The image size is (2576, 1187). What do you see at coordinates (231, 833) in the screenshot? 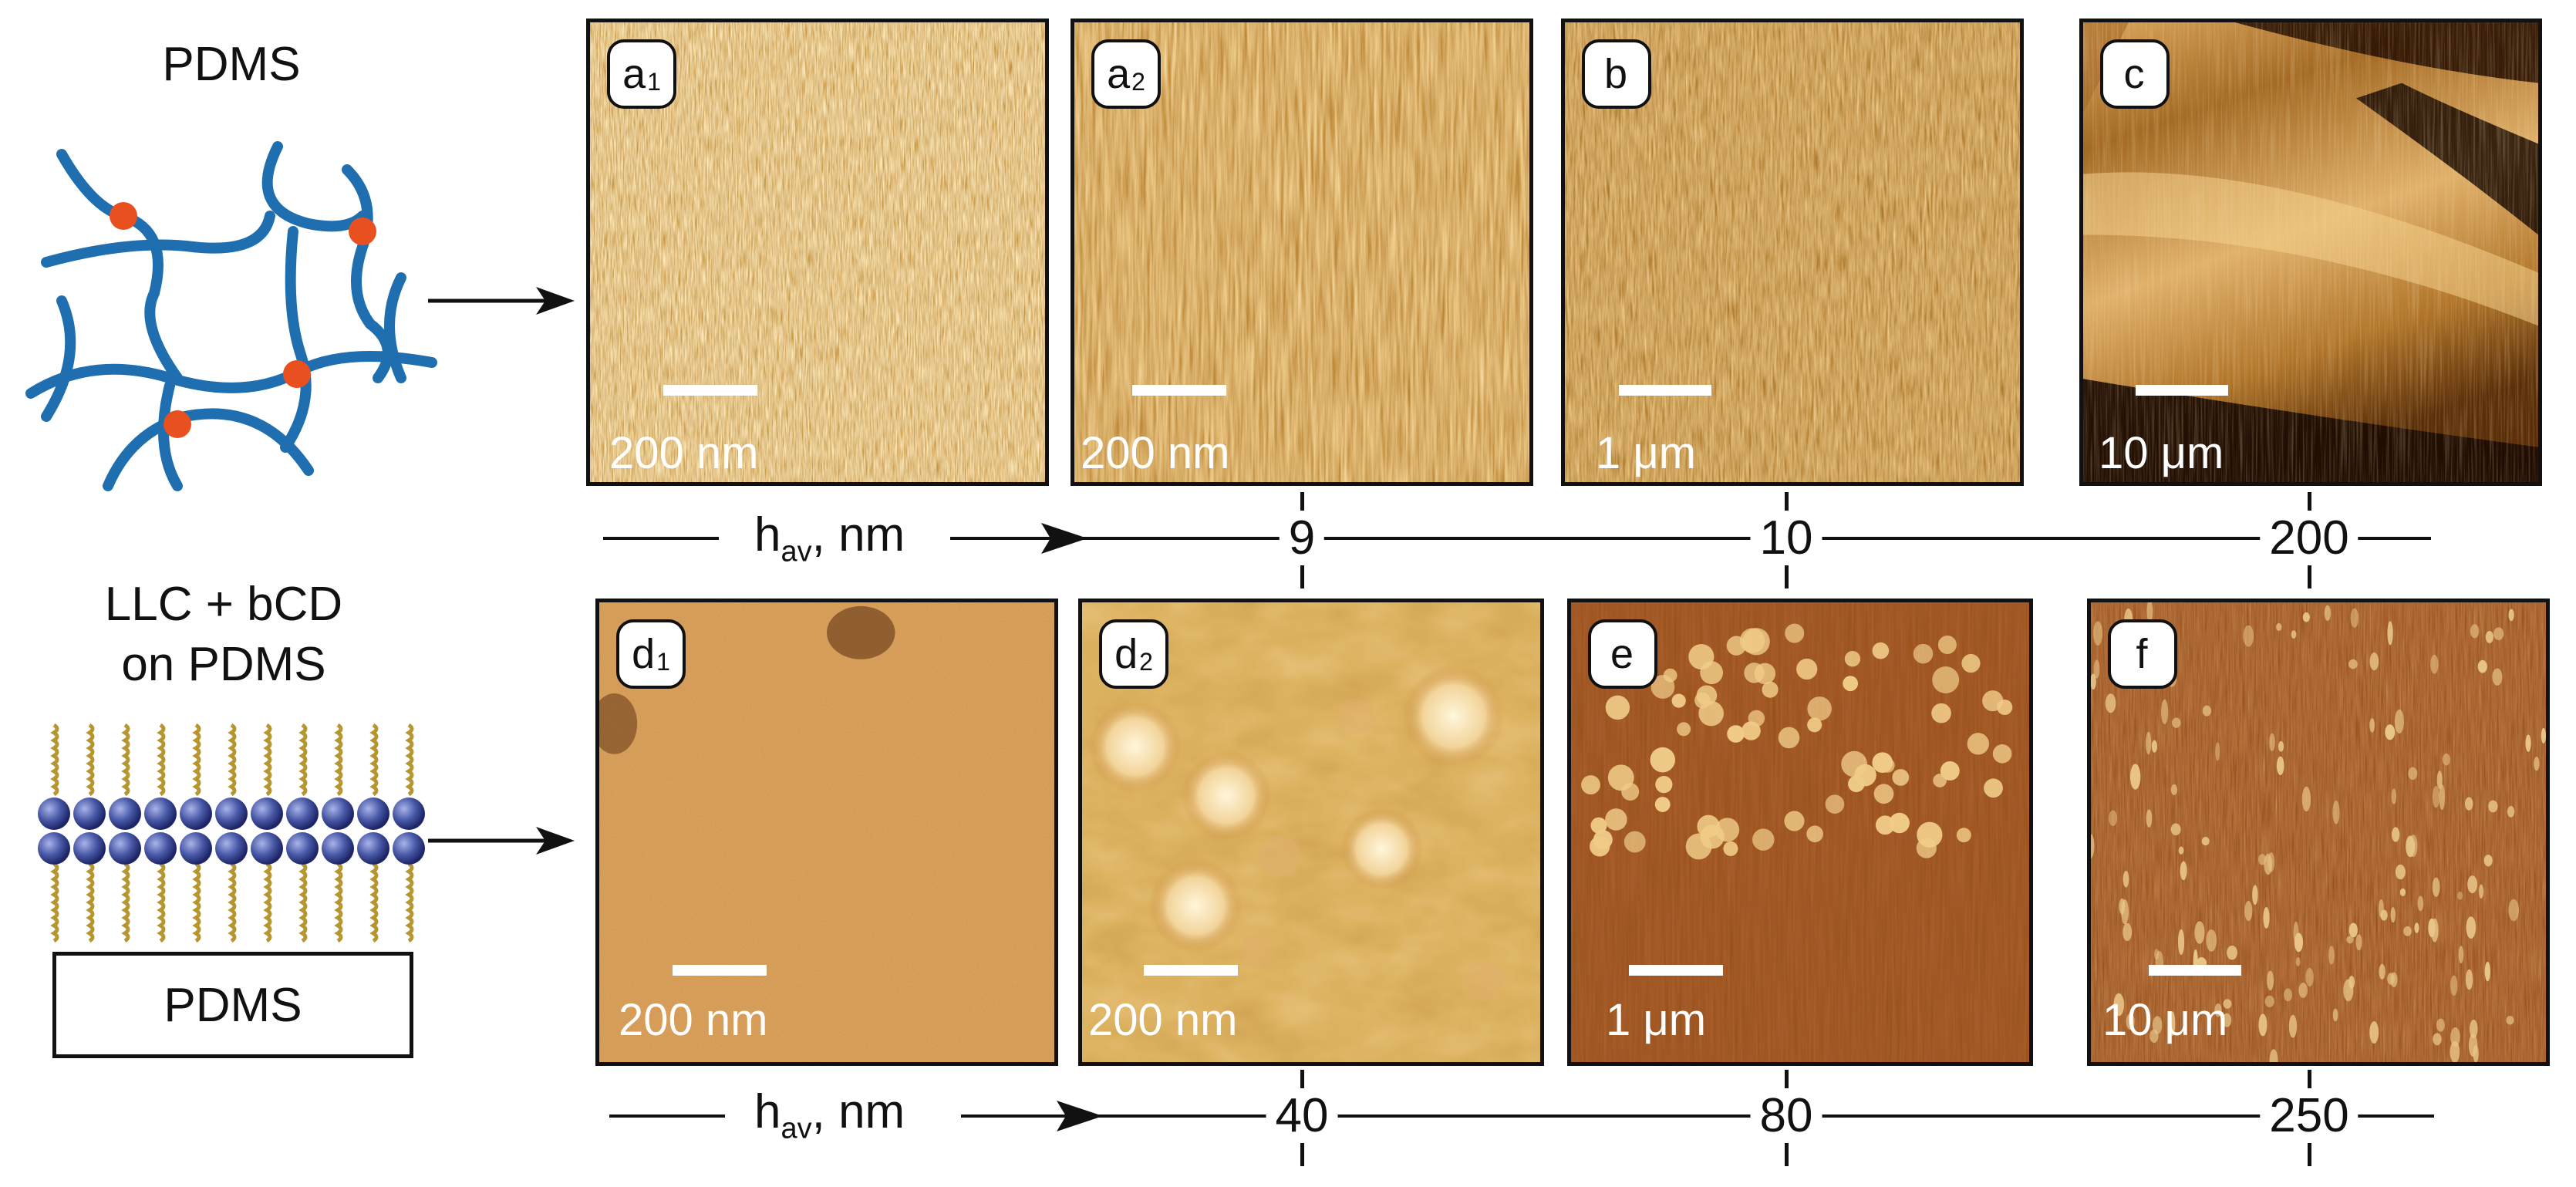
I see `lipid-bilayer-diagram` at bounding box center [231, 833].